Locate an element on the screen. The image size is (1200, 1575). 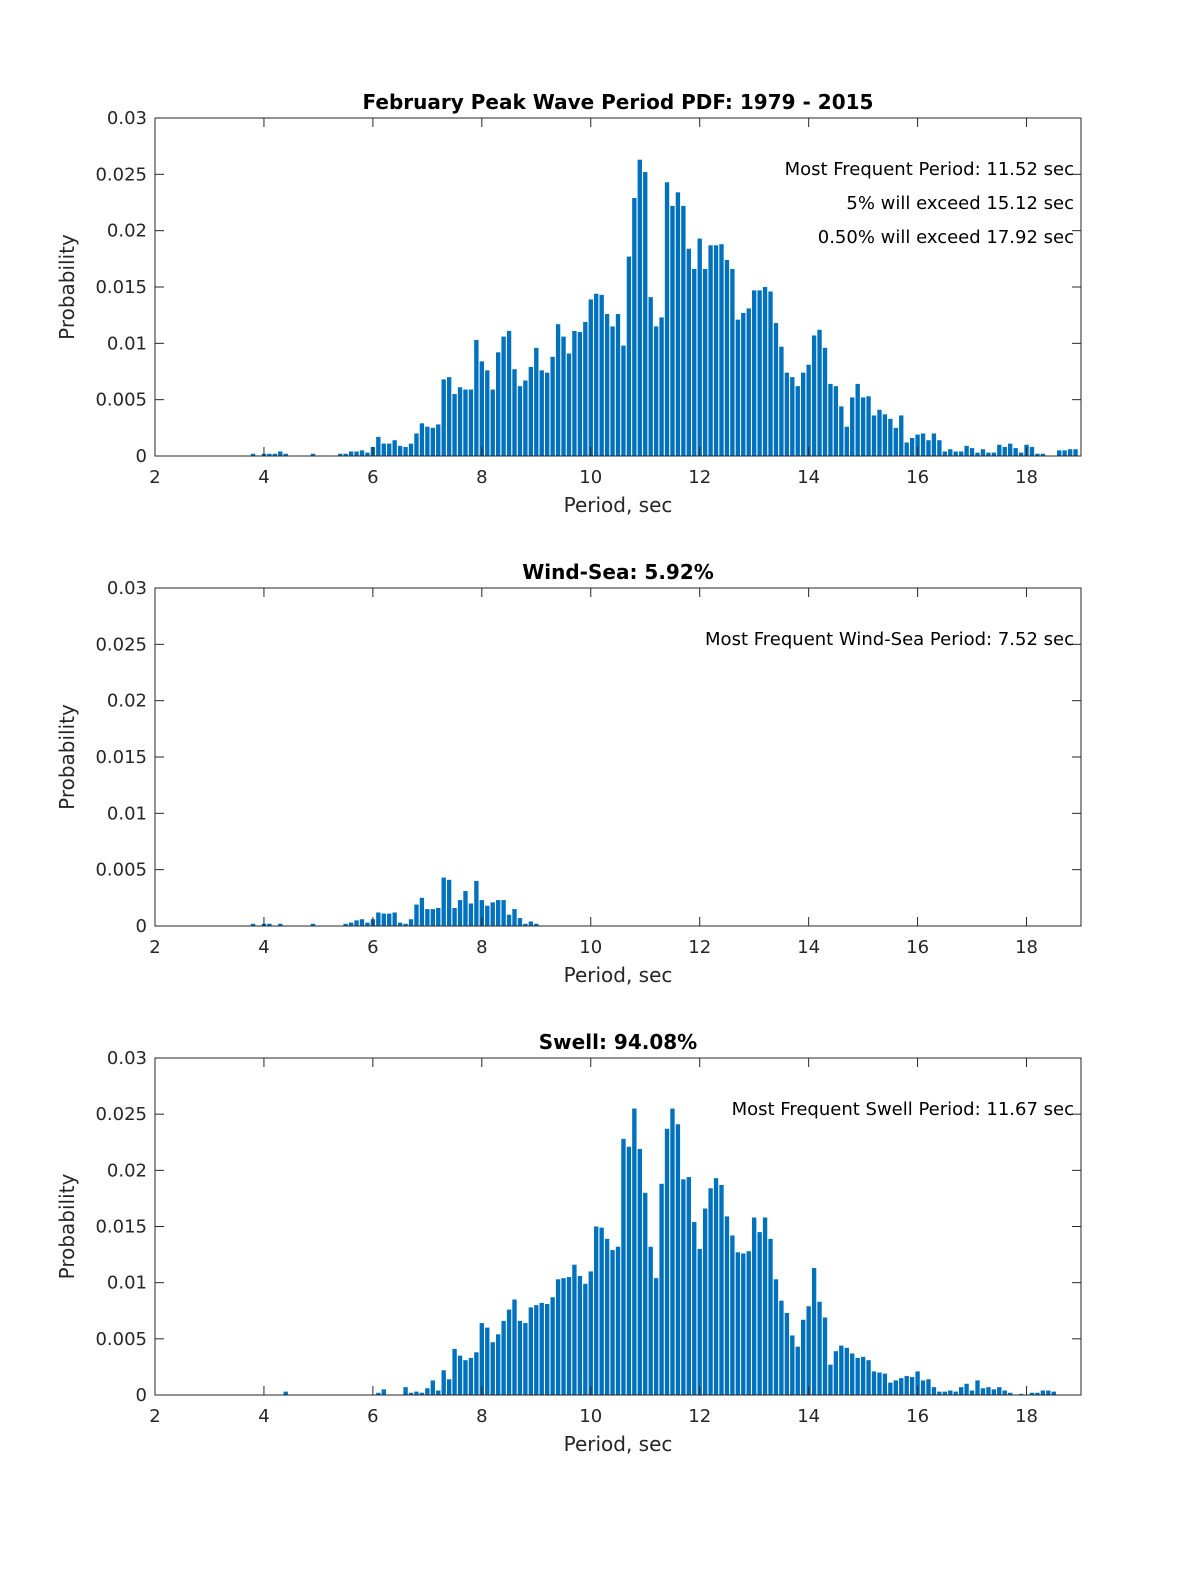
x-tick-label: 2 is located at coordinates (154, 477).